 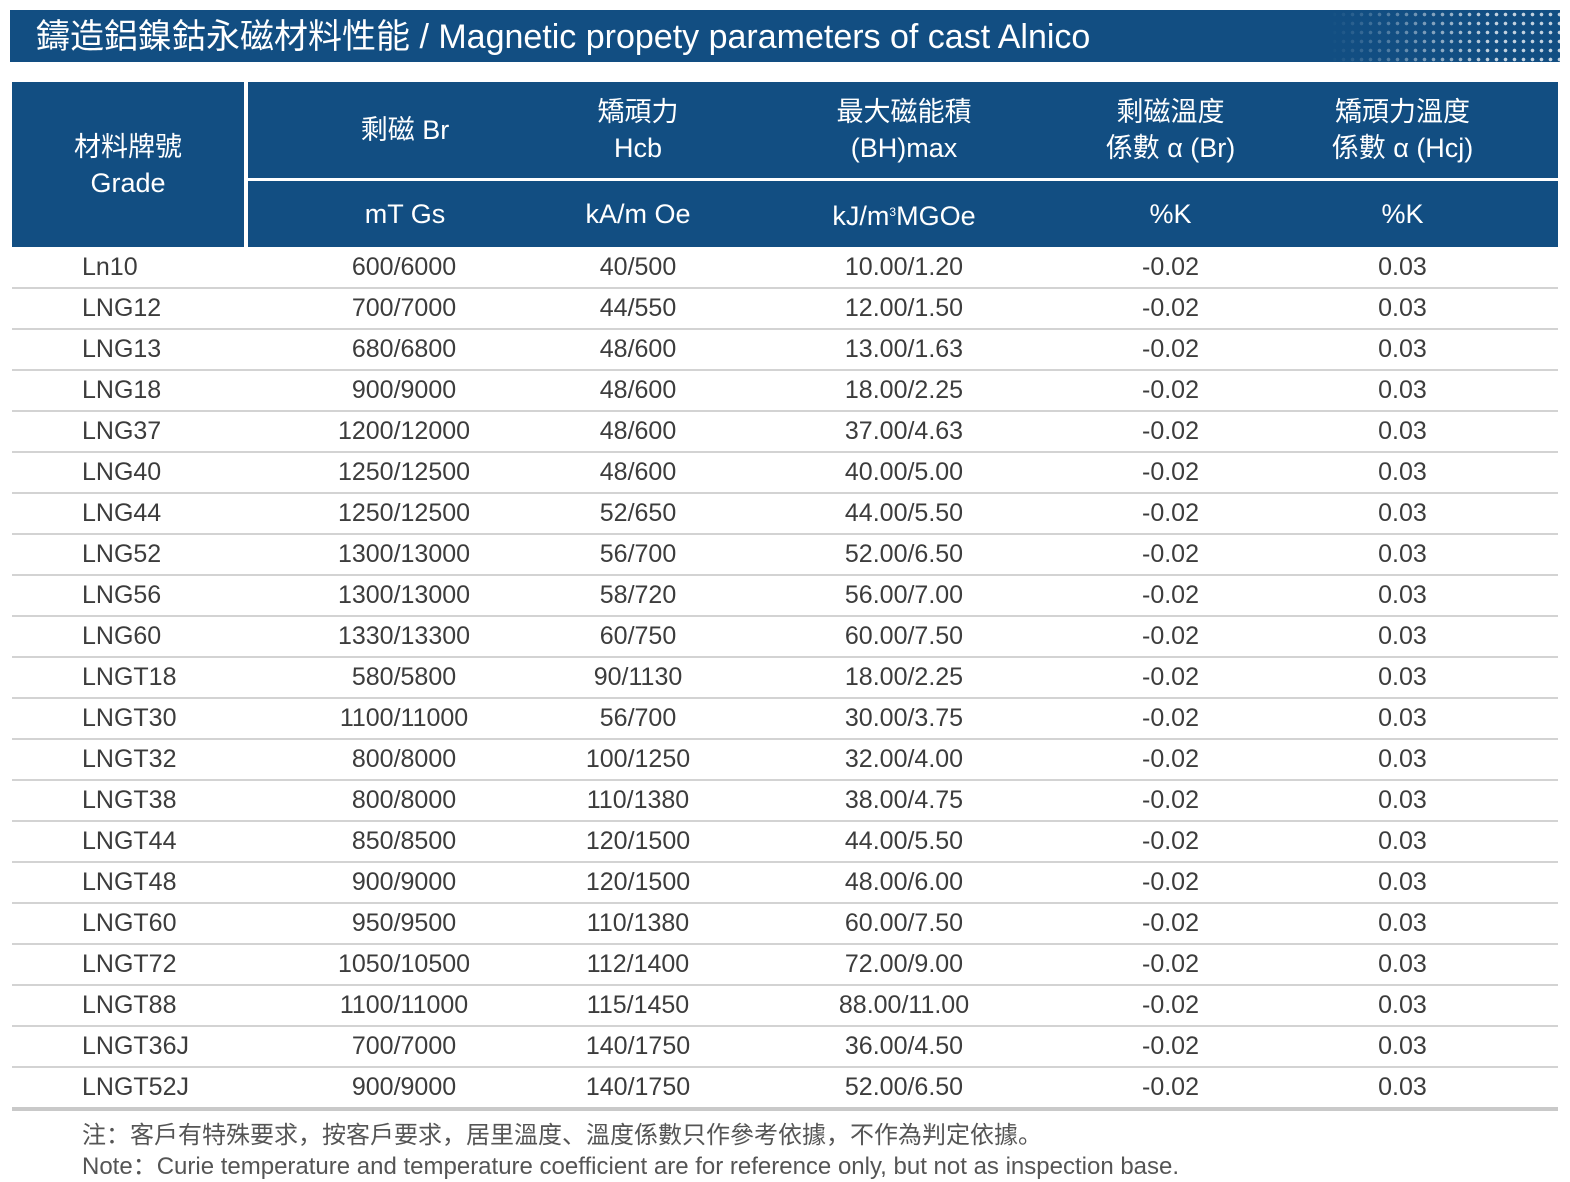 I want to click on table-row: LNG12 700/7000 44/550 12.00/1.50 -0.02 0.03, so click(x=785, y=309).